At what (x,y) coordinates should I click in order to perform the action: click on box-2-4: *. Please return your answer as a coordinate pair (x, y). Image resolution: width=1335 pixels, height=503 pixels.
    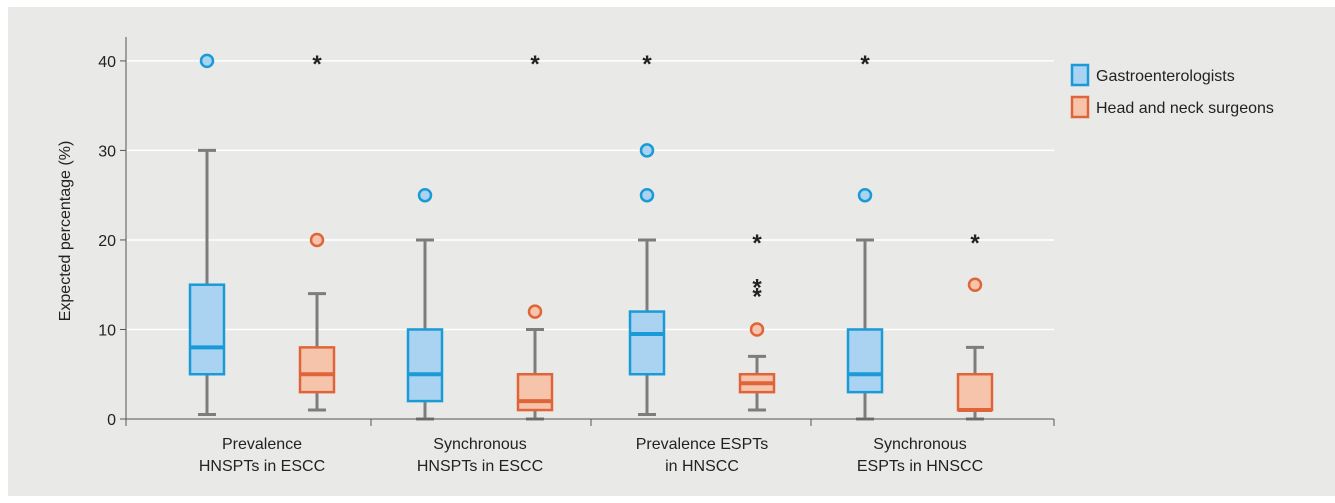
    Looking at the image, I should click on (975, 325).